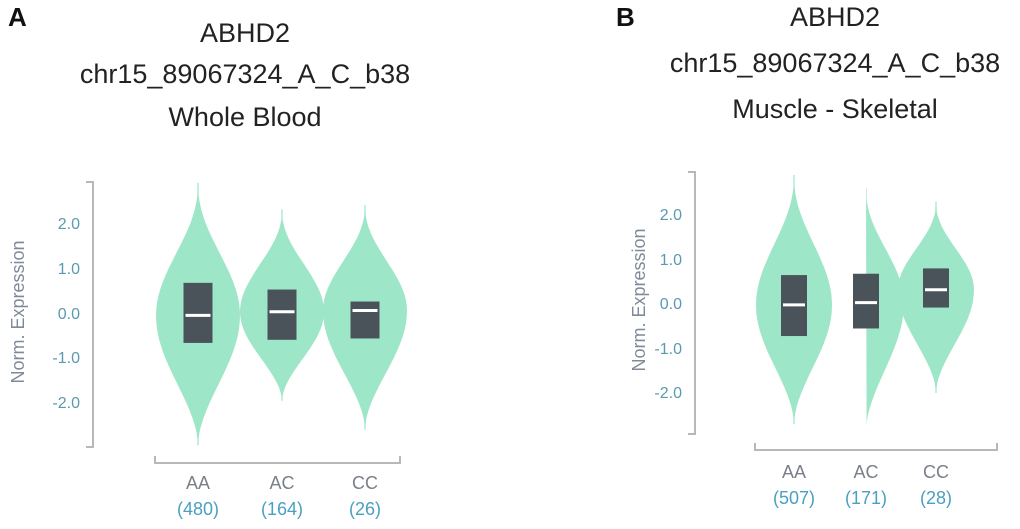 This screenshot has width=1020, height=529. I want to click on x-count-label: (28), so click(936, 498).